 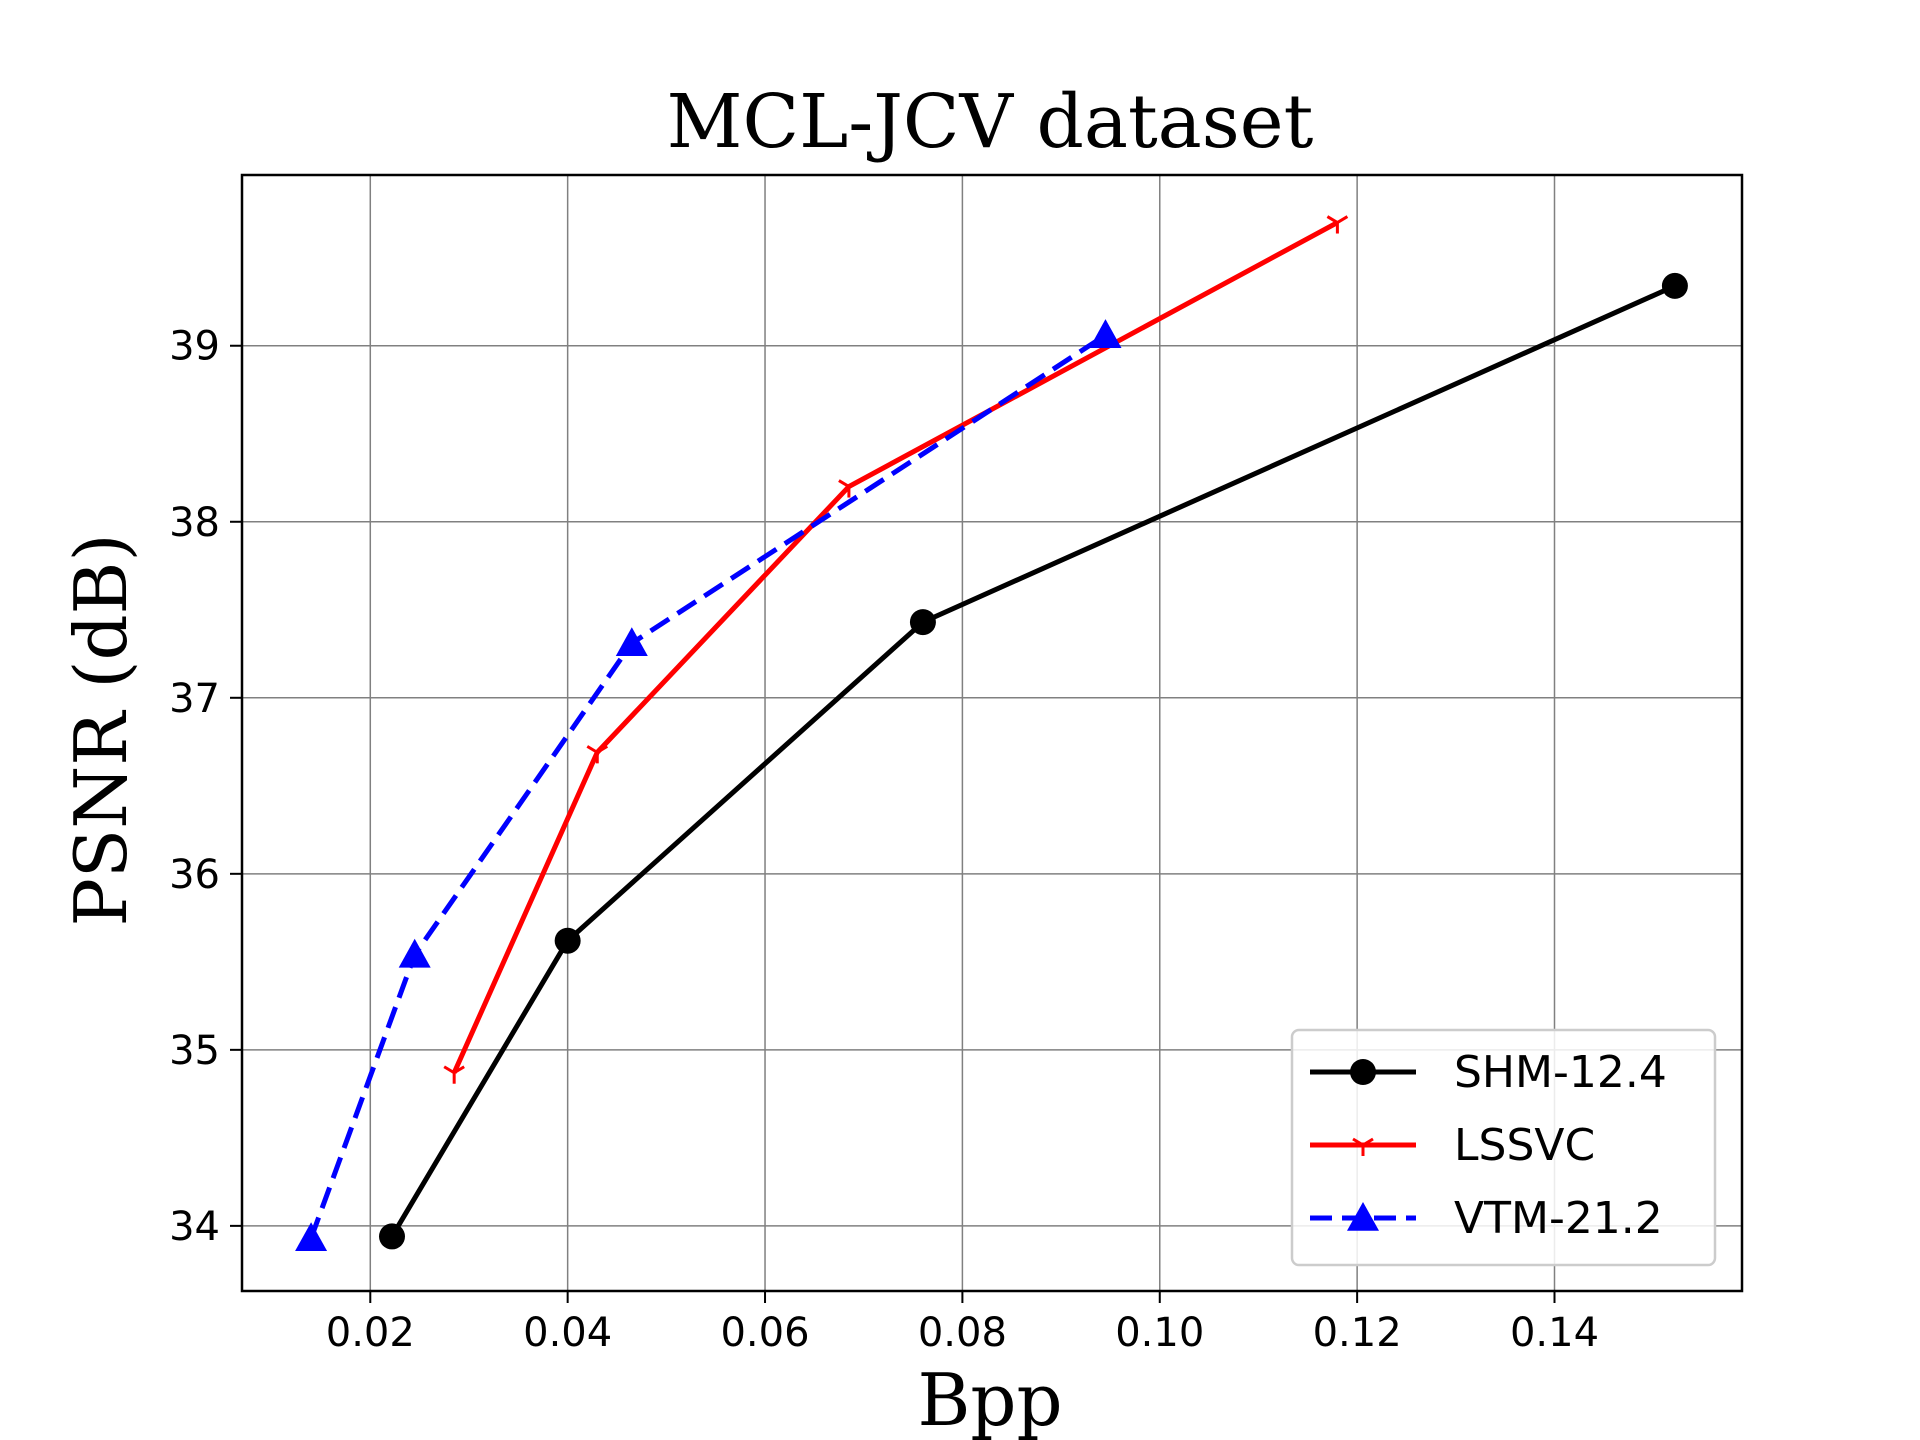 What do you see at coordinates (989, 1399) in the screenshot?
I see `x-axis-label: Bpp` at bounding box center [989, 1399].